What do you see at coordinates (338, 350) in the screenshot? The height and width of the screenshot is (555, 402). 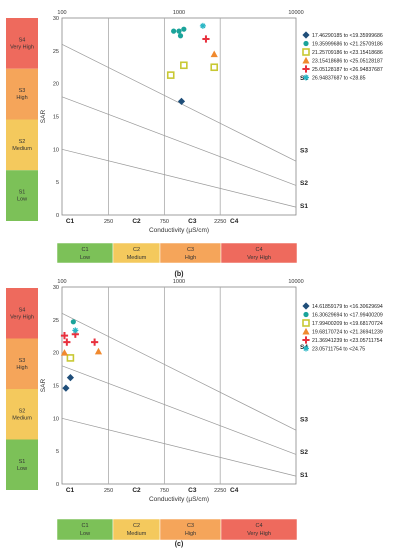 I see `legend-entry-label: 23.05711754 to <24.75` at bounding box center [338, 350].